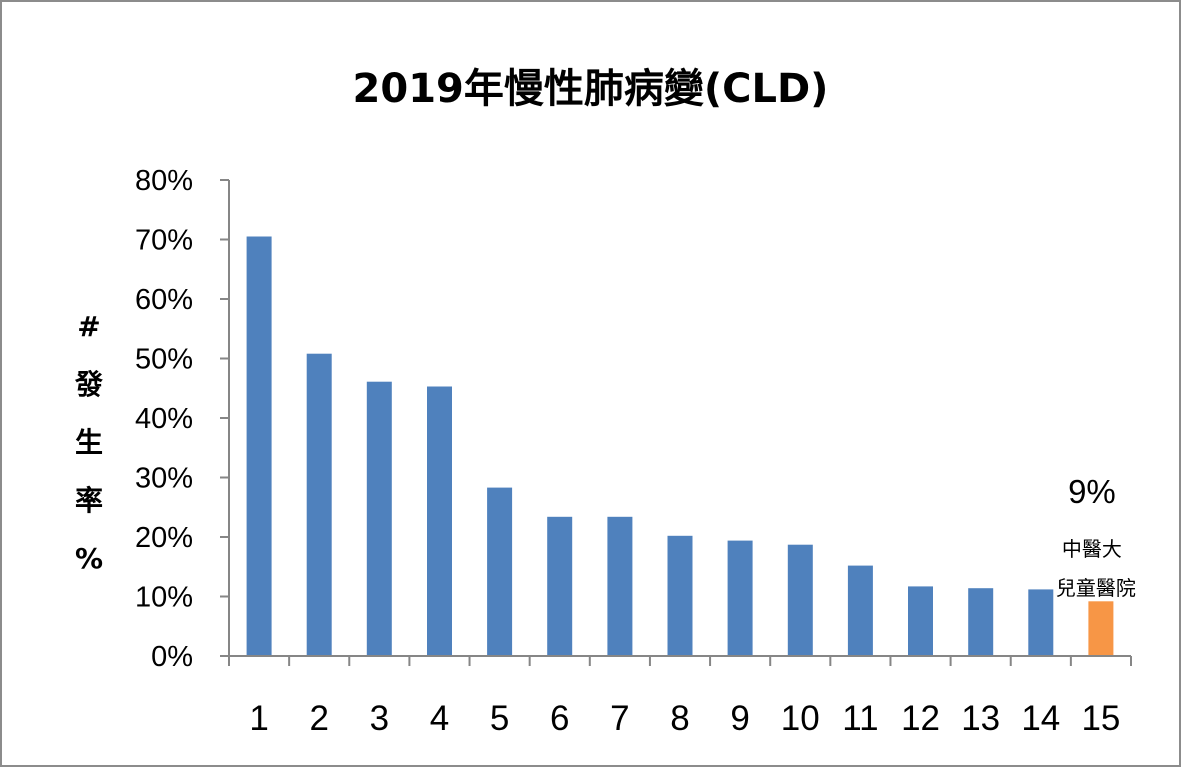 The image size is (1181, 767). Describe the element at coordinates (88, 500) in the screenshot. I see `y-axis-label-char: 率` at that location.